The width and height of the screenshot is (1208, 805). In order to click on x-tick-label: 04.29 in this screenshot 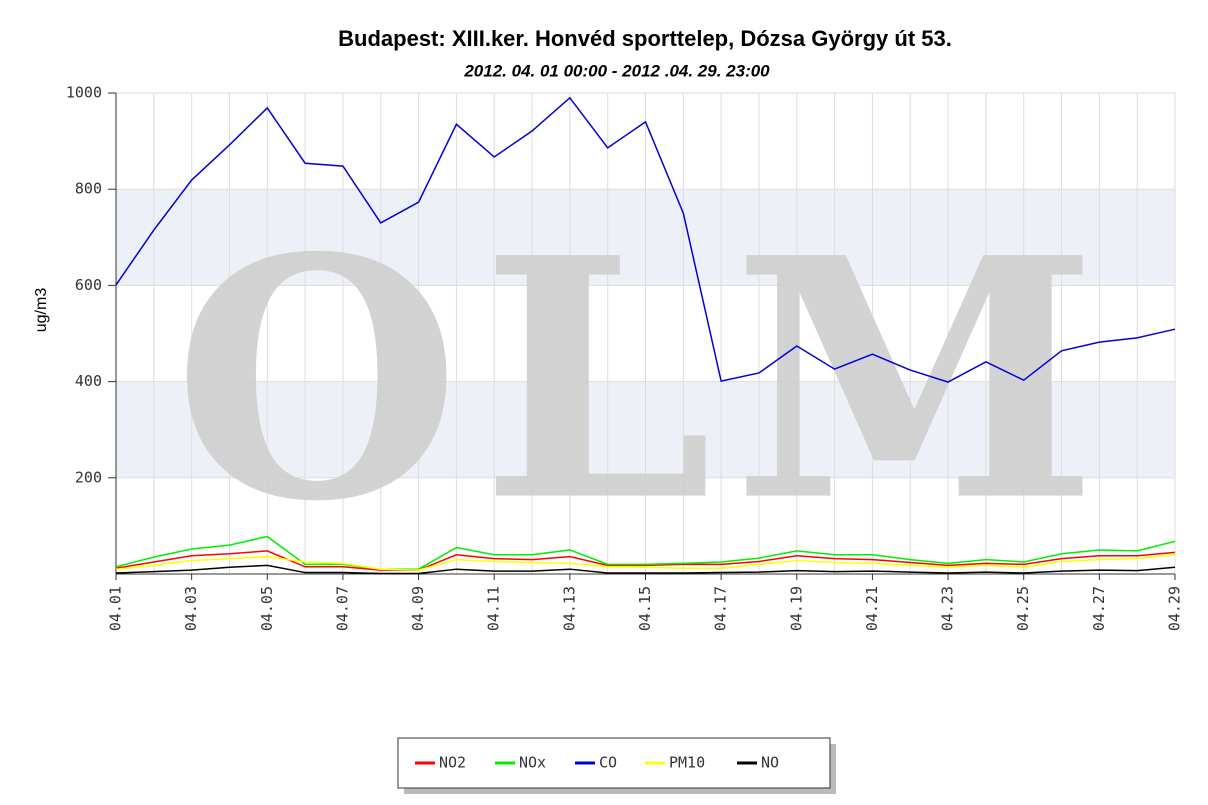, I will do `click(1175, 608)`.